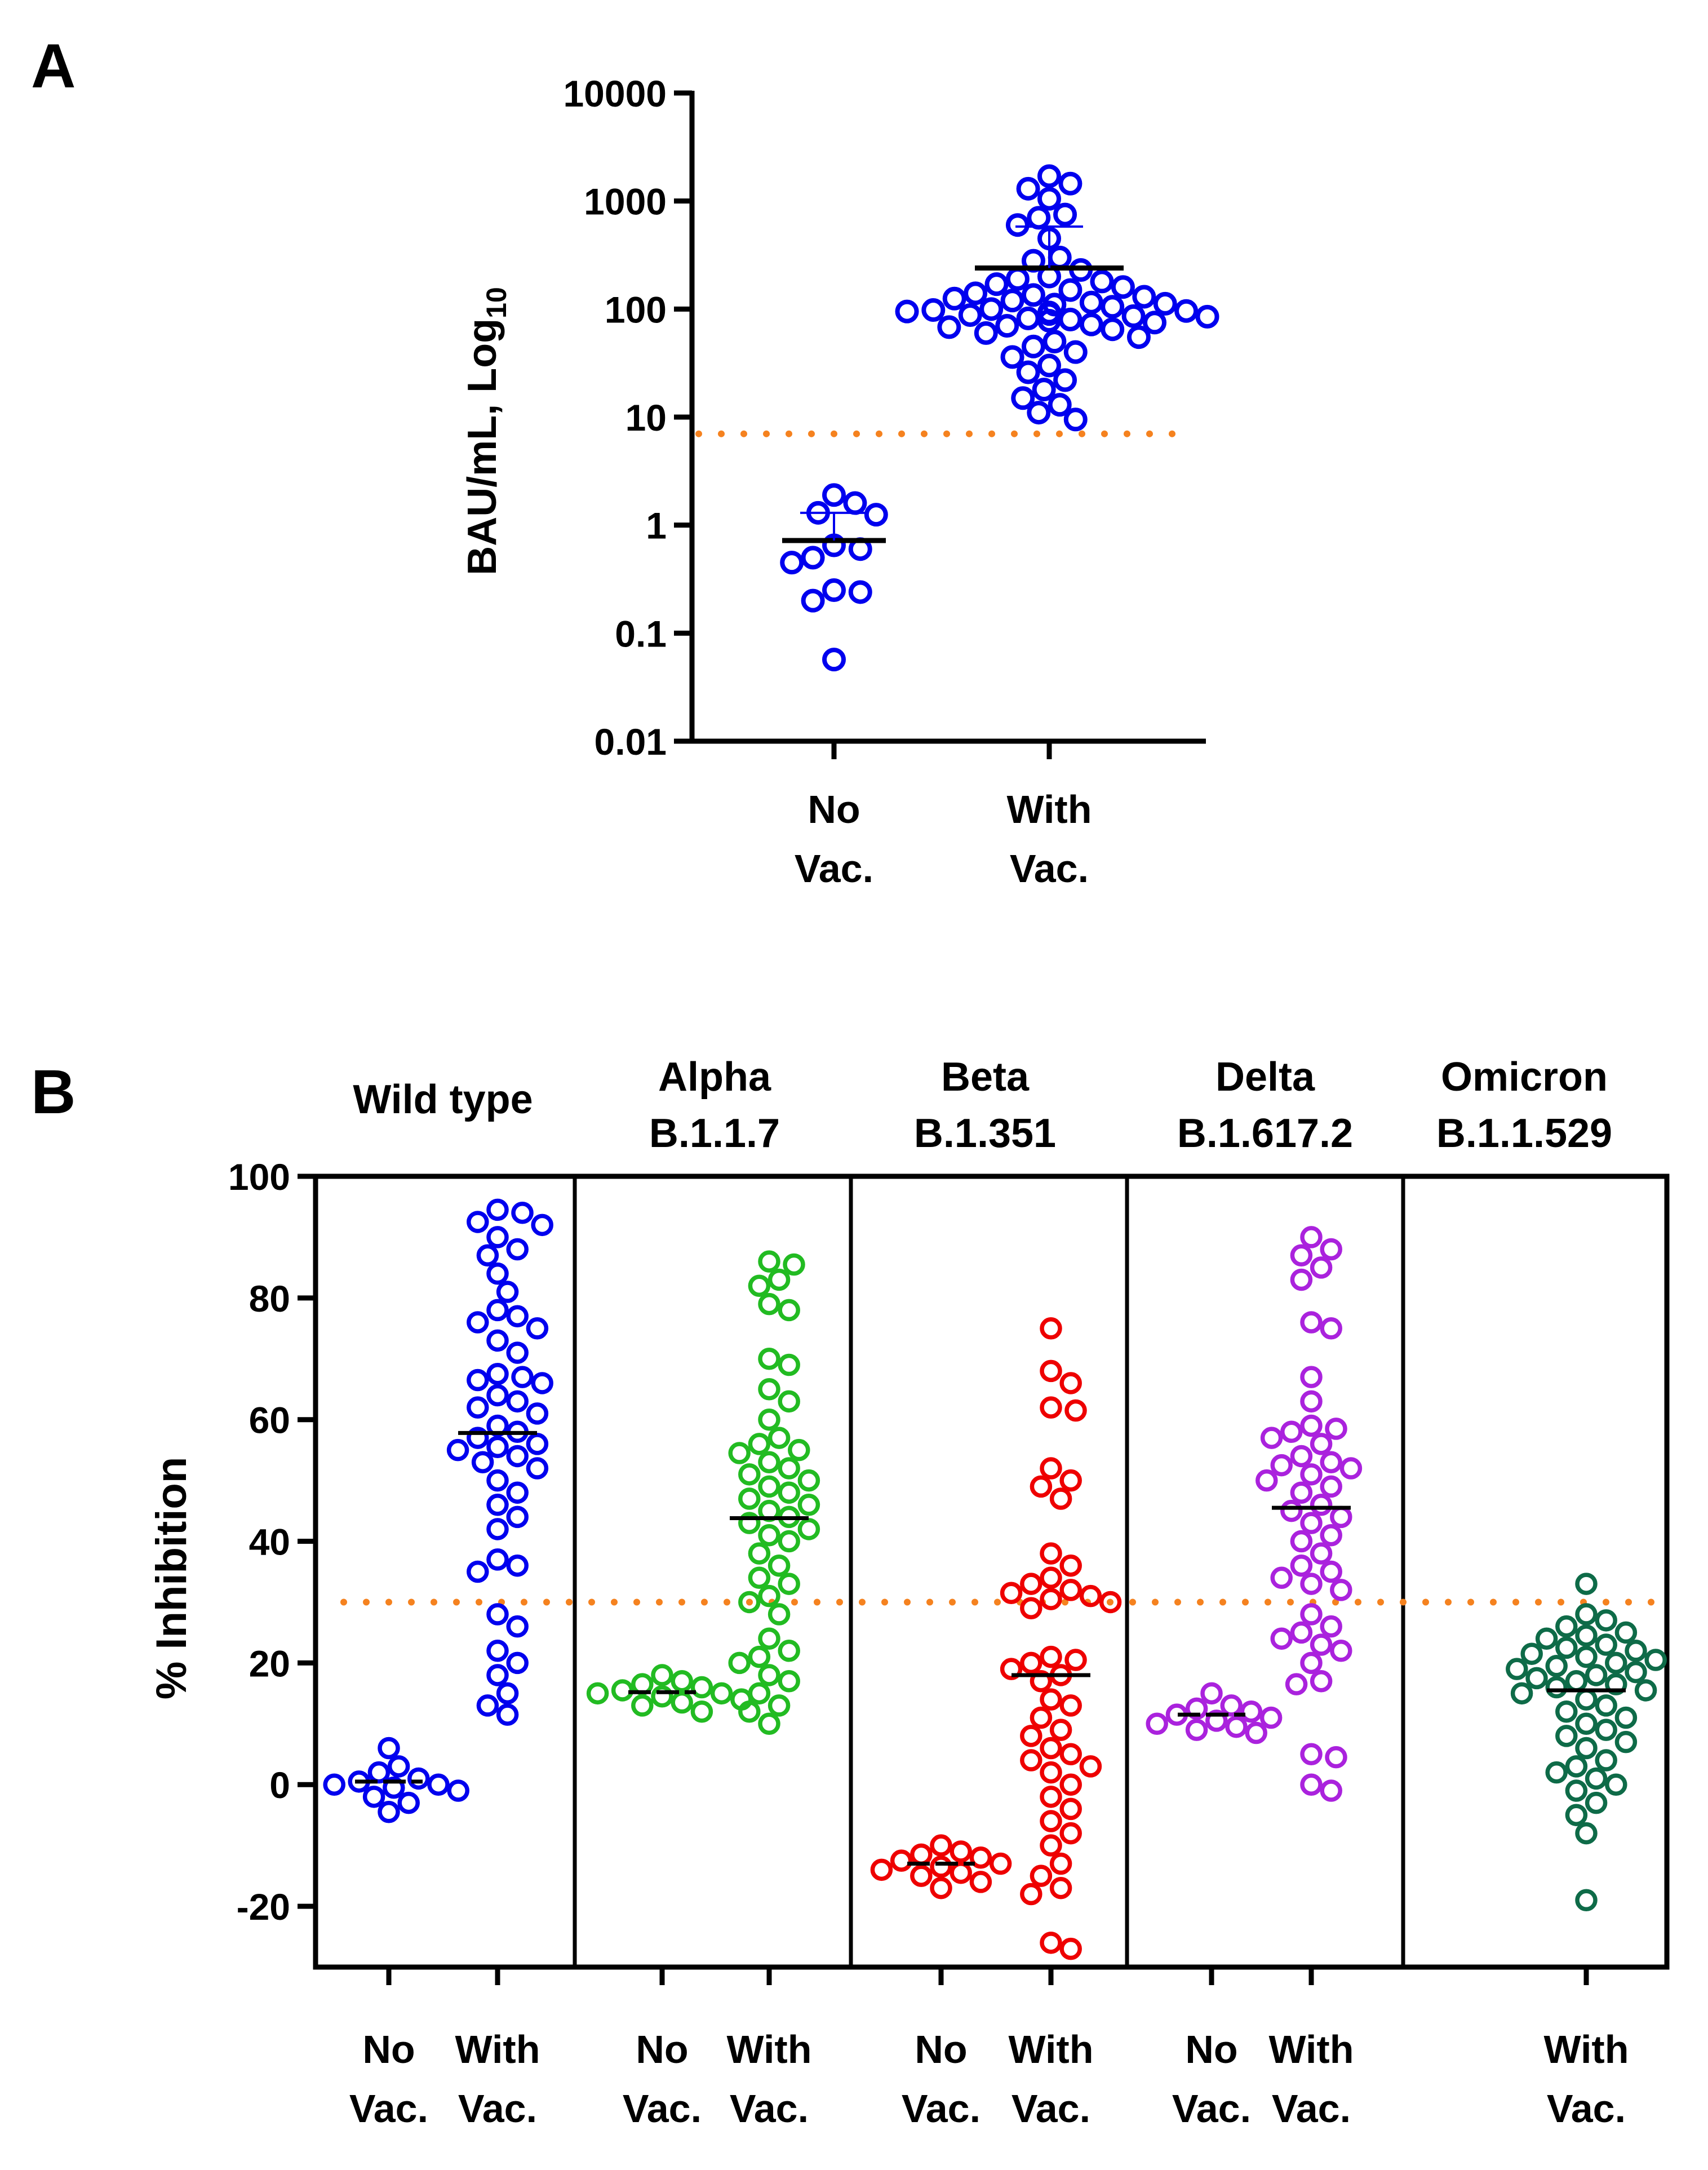  What do you see at coordinates (714, 1077) in the screenshot?
I see `panel-b-variant-title: Alpha` at bounding box center [714, 1077].